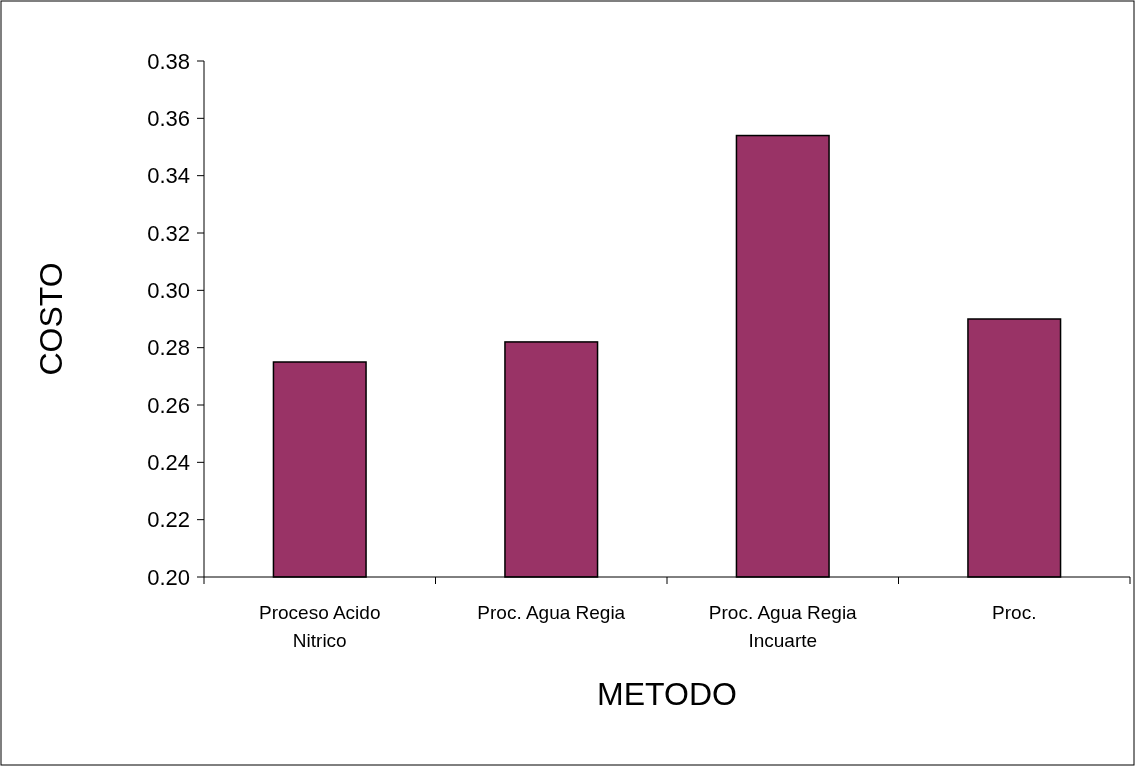  Describe the element at coordinates (1014, 612) in the screenshot. I see `x-tick-label: Proc.` at that location.